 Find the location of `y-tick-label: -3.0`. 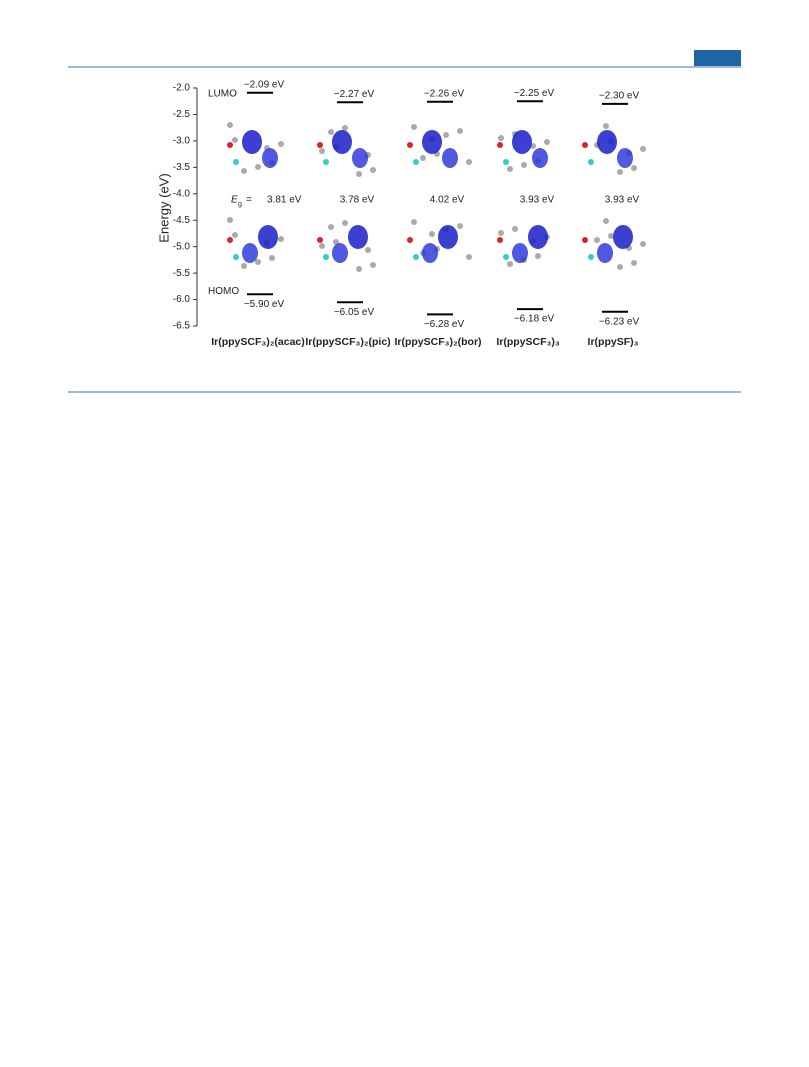

y-tick-label: -3.0 is located at coordinates (182, 141).